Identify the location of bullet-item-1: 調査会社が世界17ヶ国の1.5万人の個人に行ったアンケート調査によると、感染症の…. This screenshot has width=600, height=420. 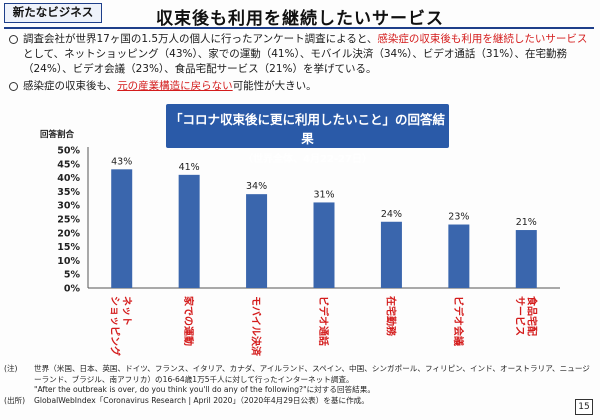
(300, 54).